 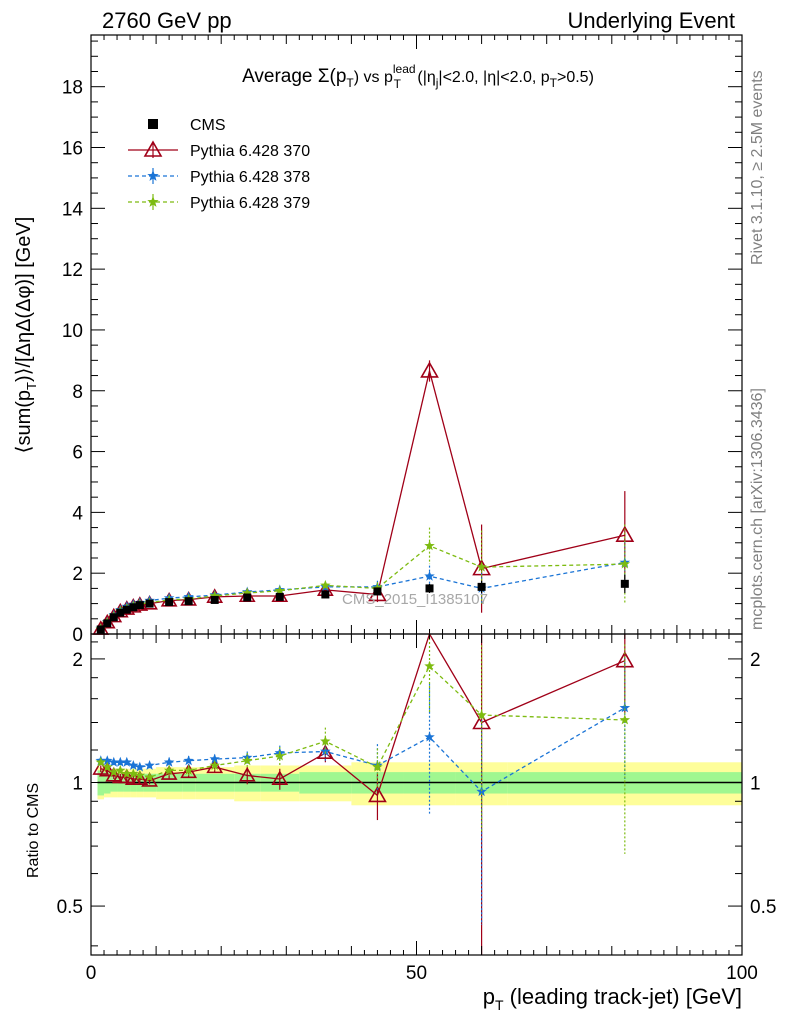 What do you see at coordinates (250, 177) in the screenshot?
I see `legend-label: Pythia 6.428 378` at bounding box center [250, 177].